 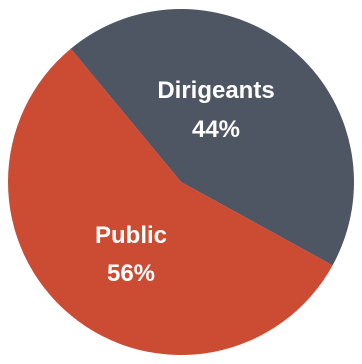 I want to click on slice-value-public: 56%, so click(x=131, y=273).